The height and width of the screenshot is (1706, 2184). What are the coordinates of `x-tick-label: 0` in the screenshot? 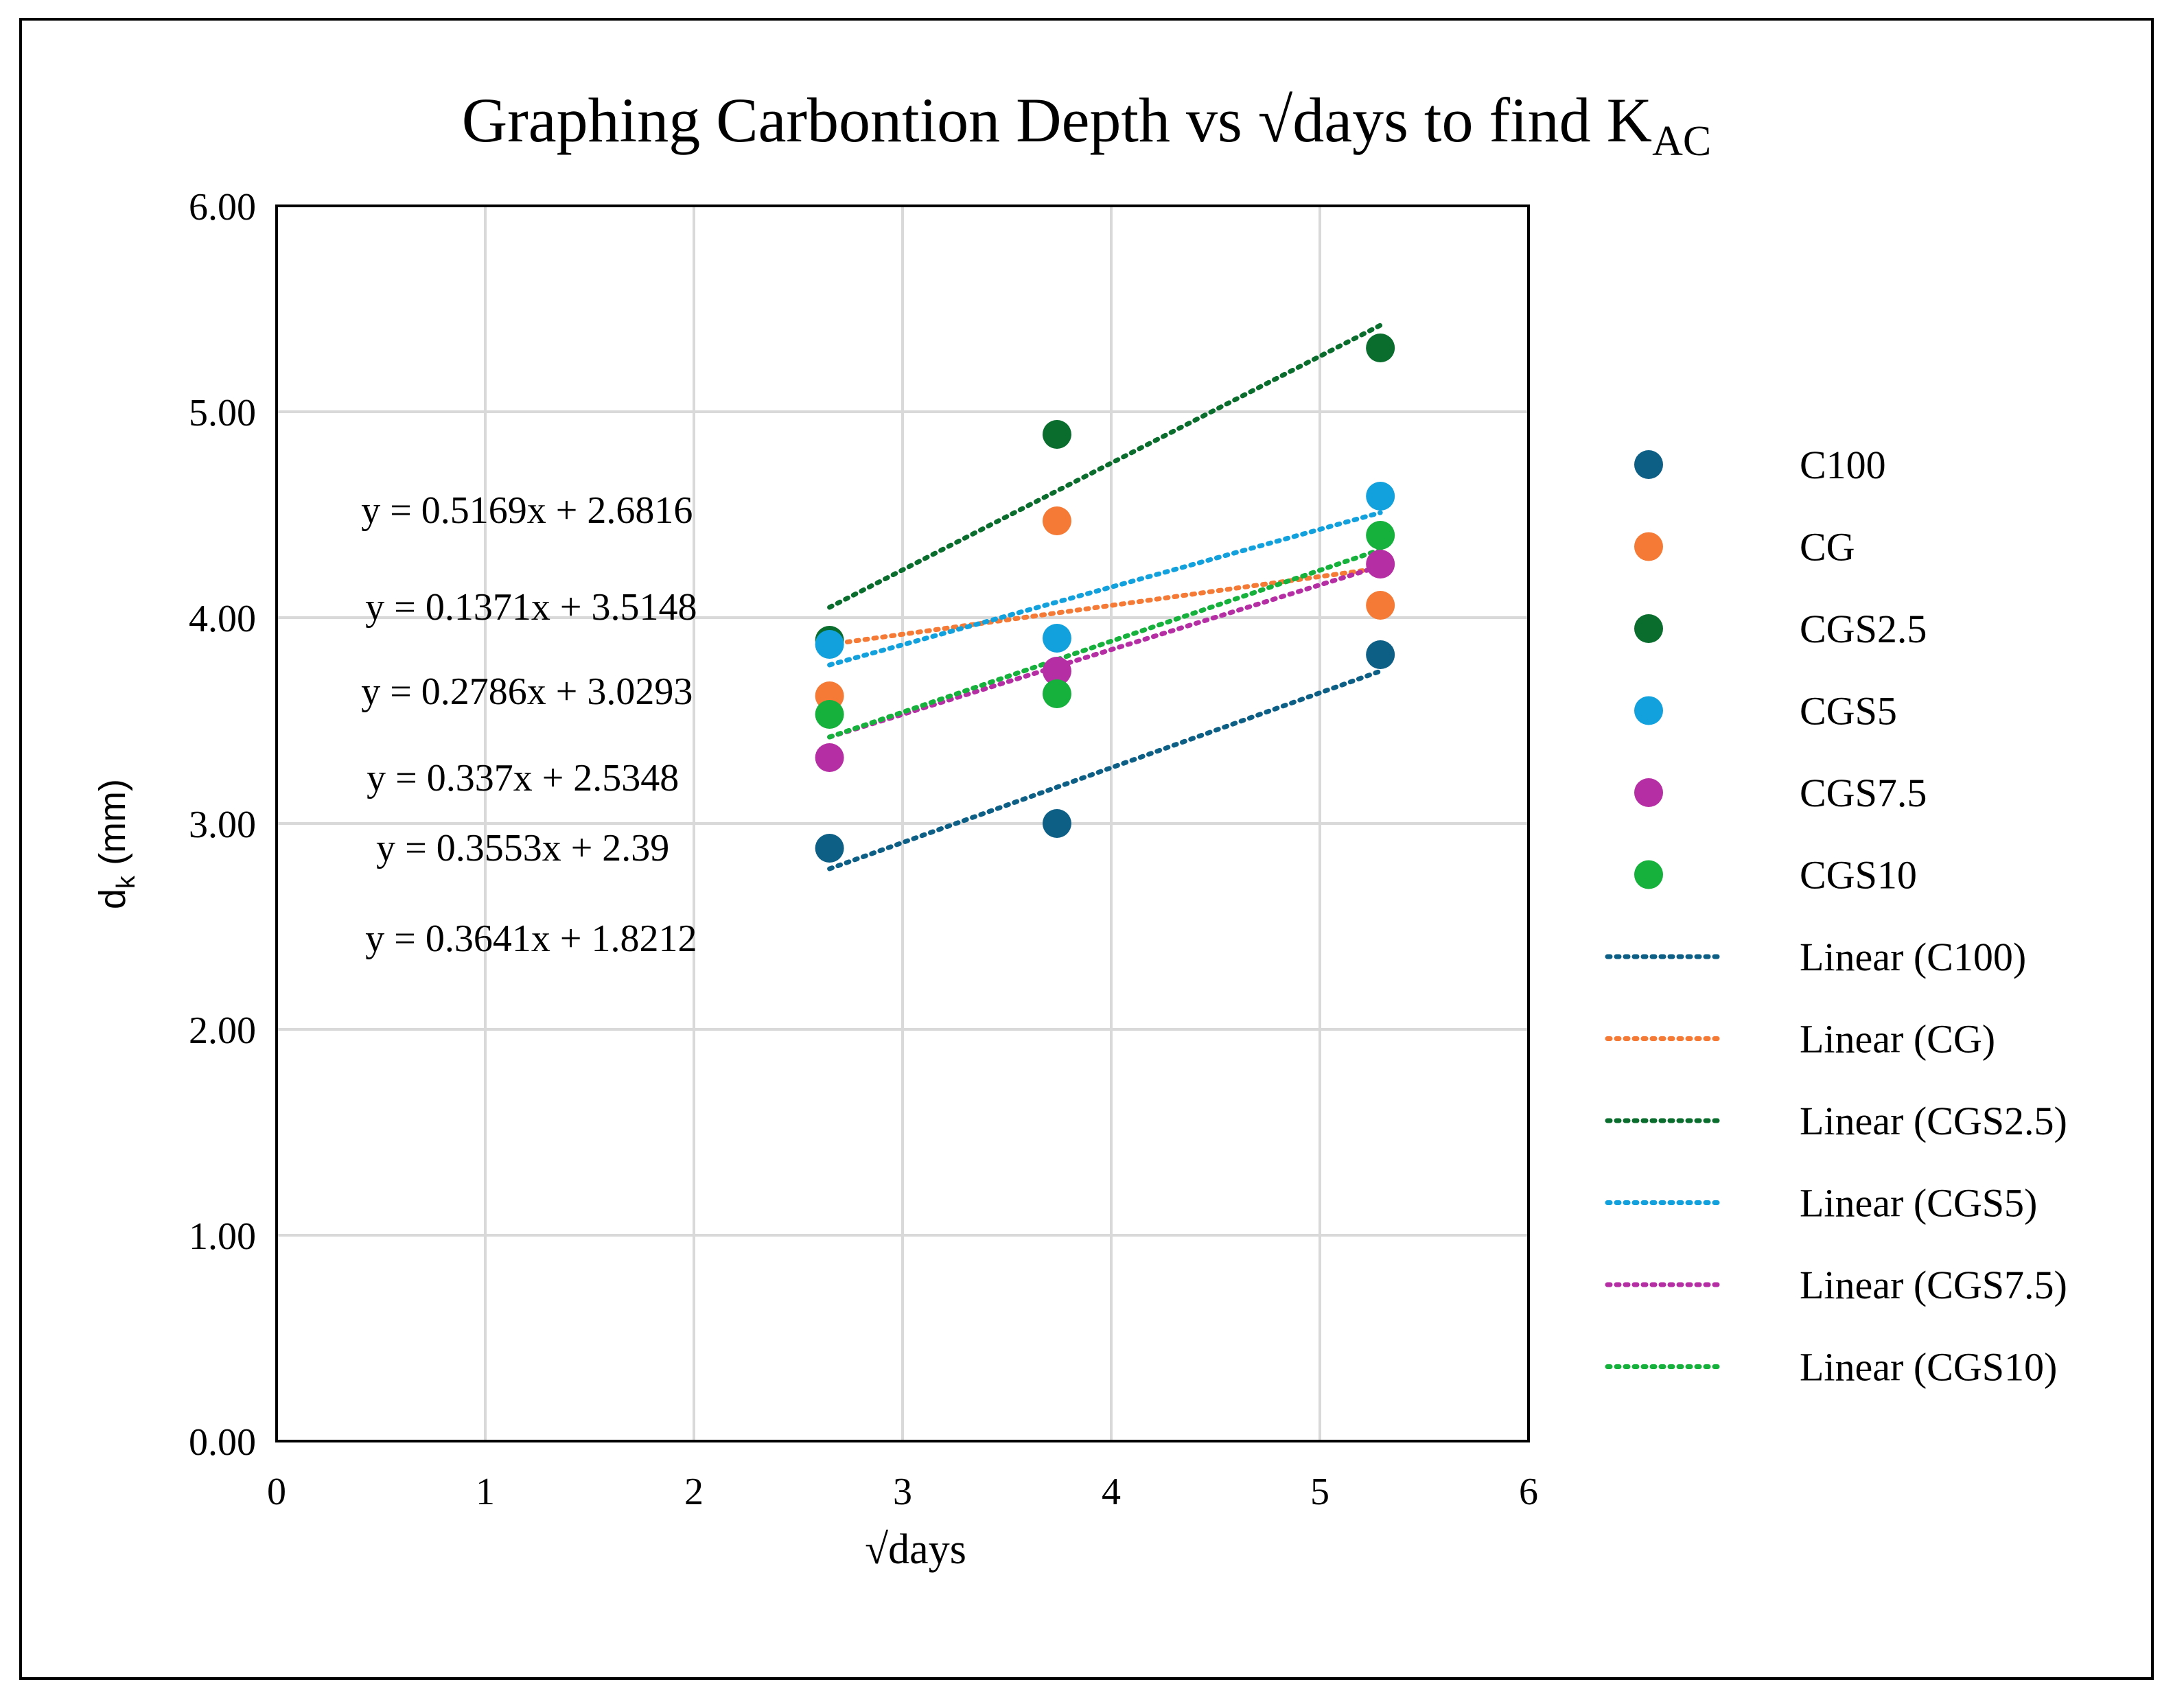 It's located at (276, 1492).